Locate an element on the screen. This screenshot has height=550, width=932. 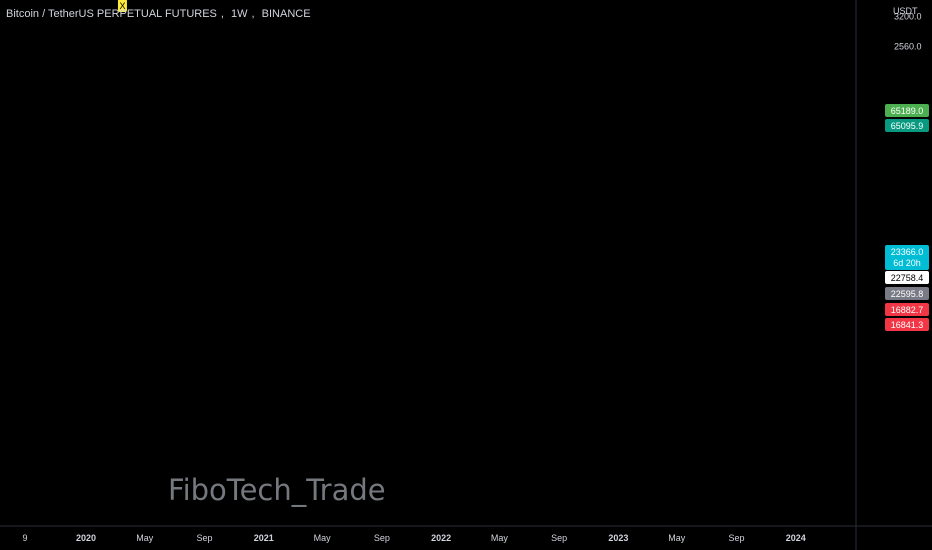
price-tick-10: 3200.0 is located at coordinates (908, 17).